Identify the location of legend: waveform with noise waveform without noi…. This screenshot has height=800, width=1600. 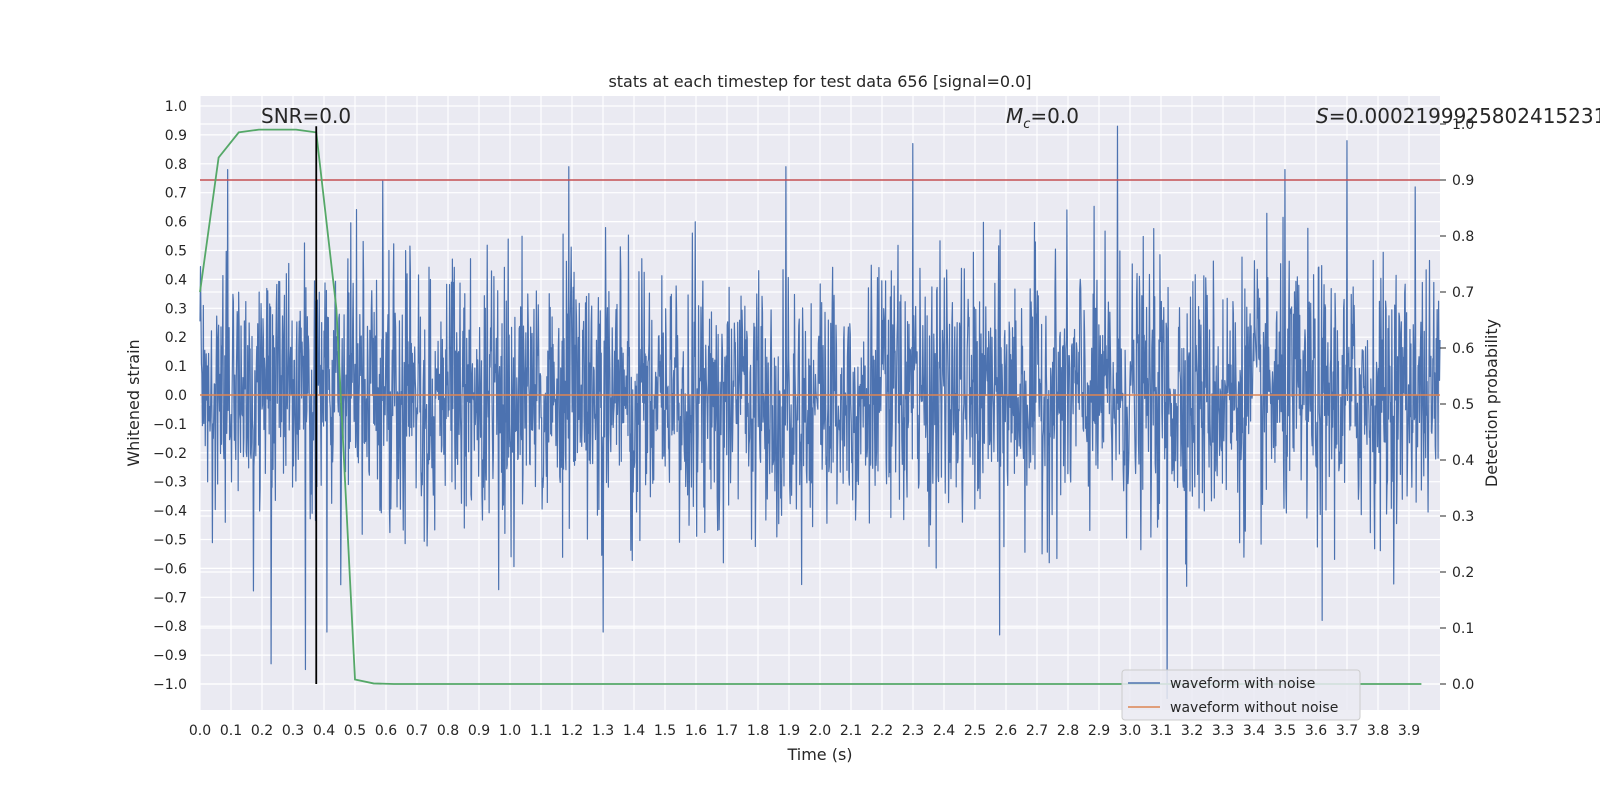
(1241, 695).